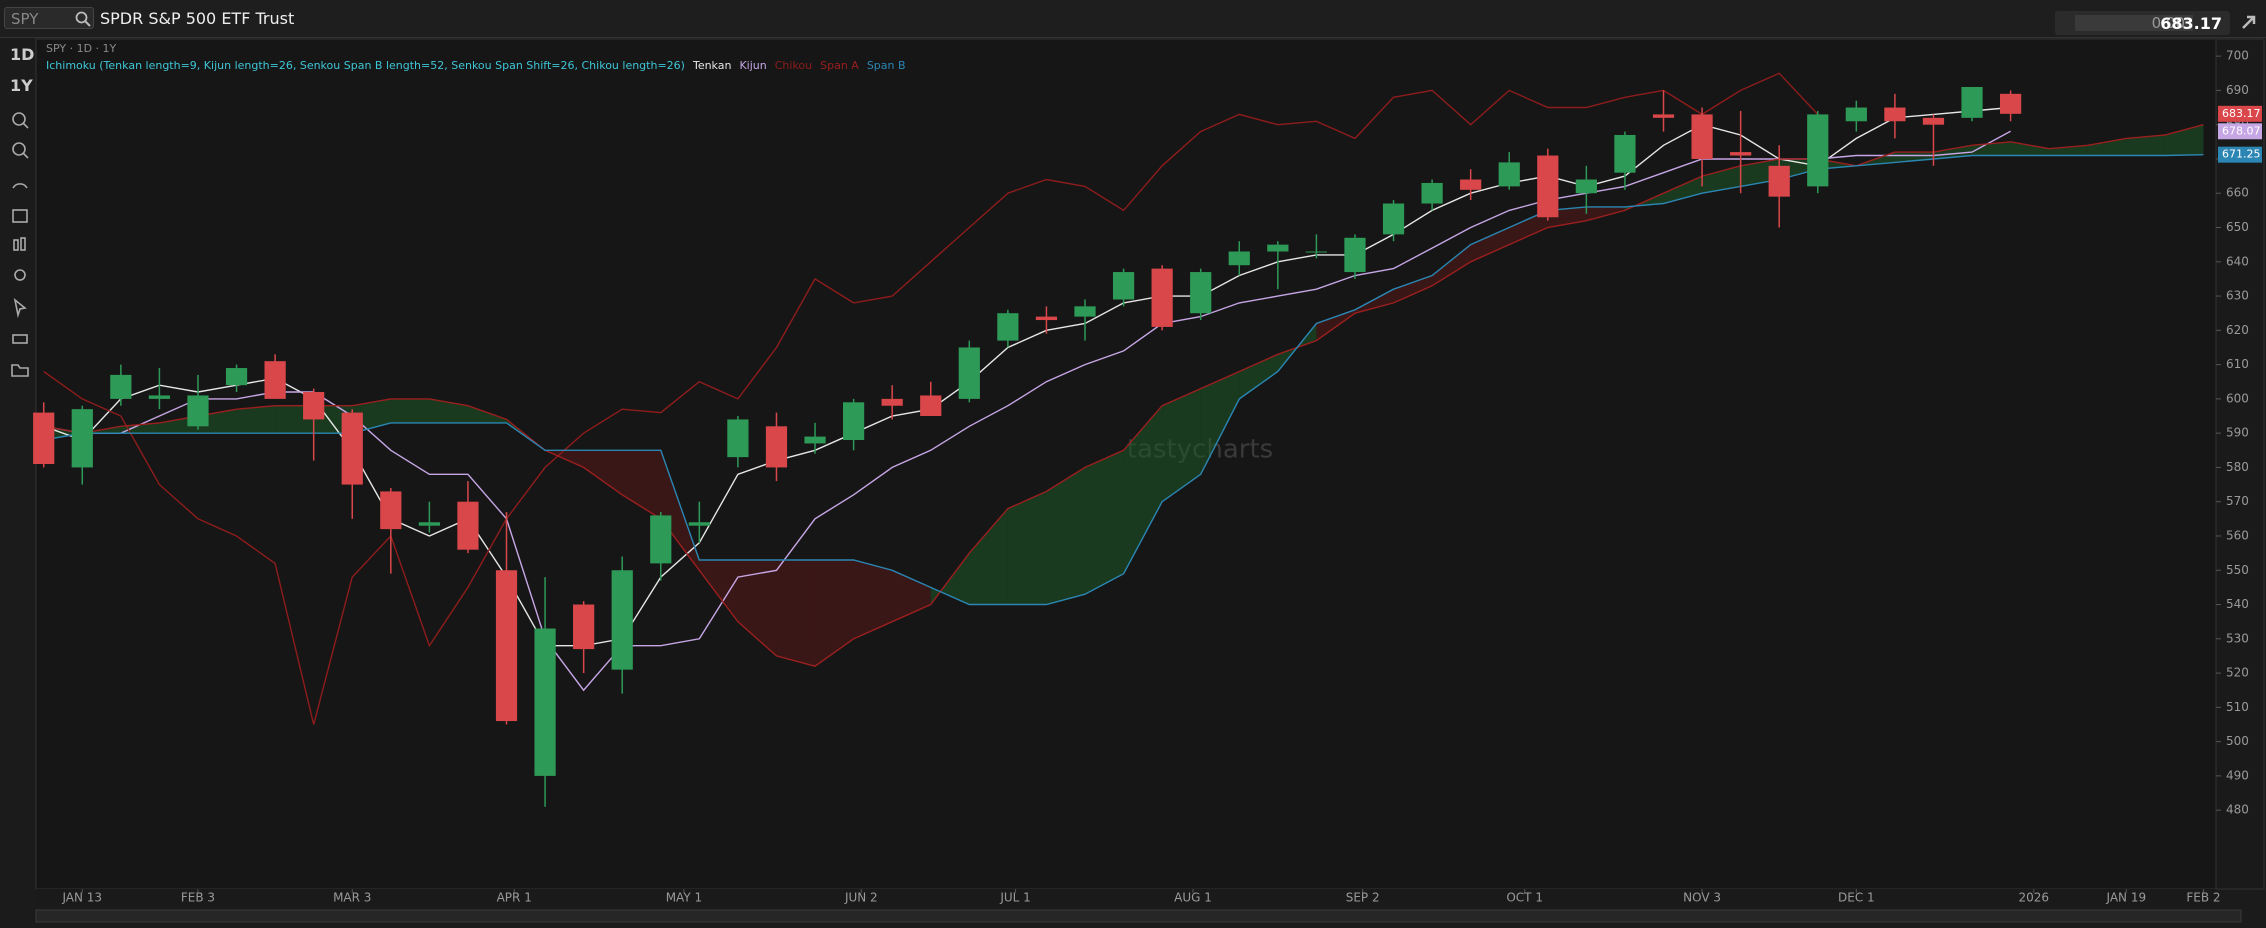 The width and height of the screenshot is (2266, 928). I want to click on interval-button: 1D, so click(22, 54).